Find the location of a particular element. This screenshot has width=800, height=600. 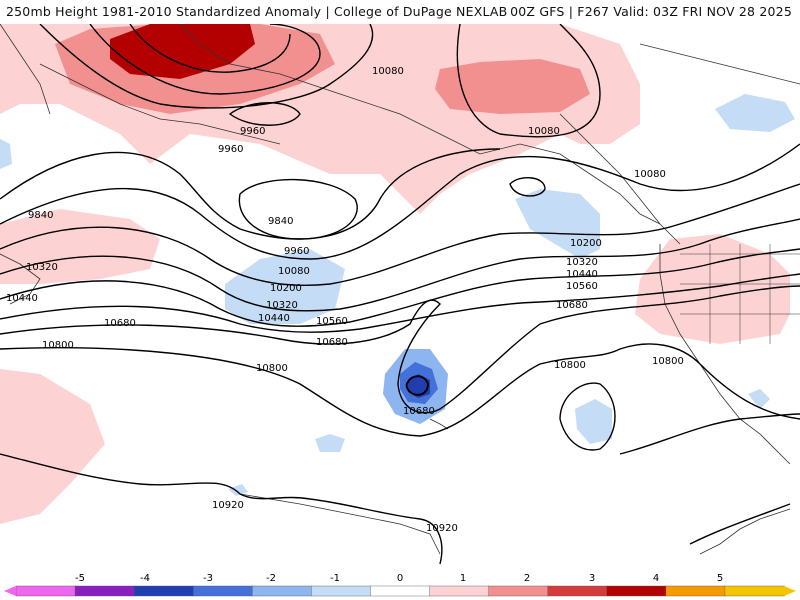

colorbar-tick: -4 is located at coordinates (145, 578).